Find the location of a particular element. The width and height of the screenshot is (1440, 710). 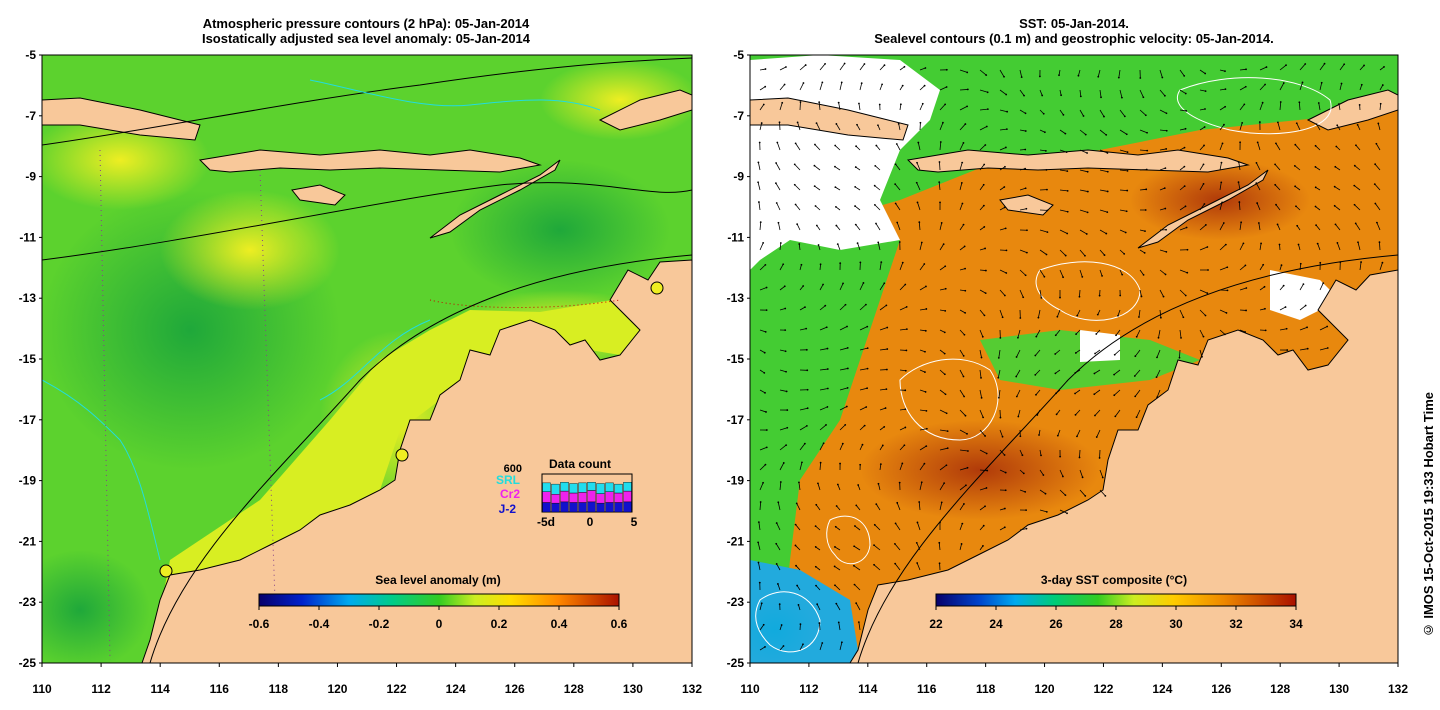

right-lon-tick-118: 118 is located at coordinates (986, 689).